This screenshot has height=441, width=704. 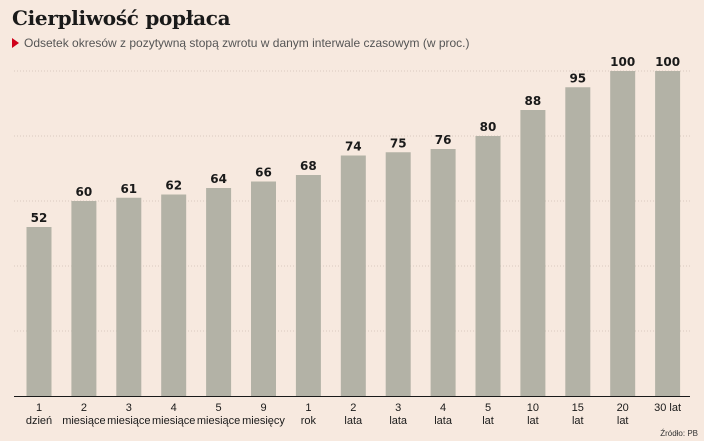 I want to click on data-label: 62, so click(x=173, y=186).